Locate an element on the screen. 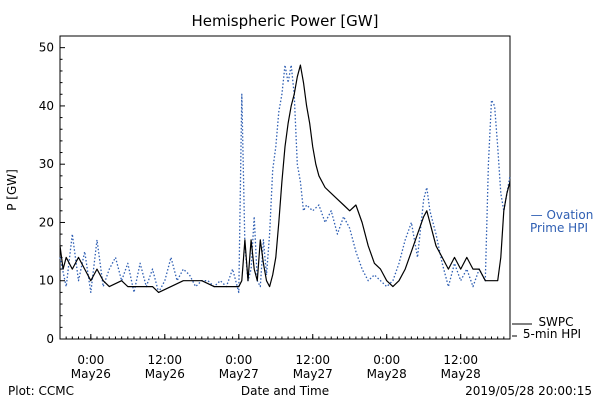 This screenshot has width=600, height=400. y-ticks: 0 10 20 30 40 50 is located at coordinates (52, 193).